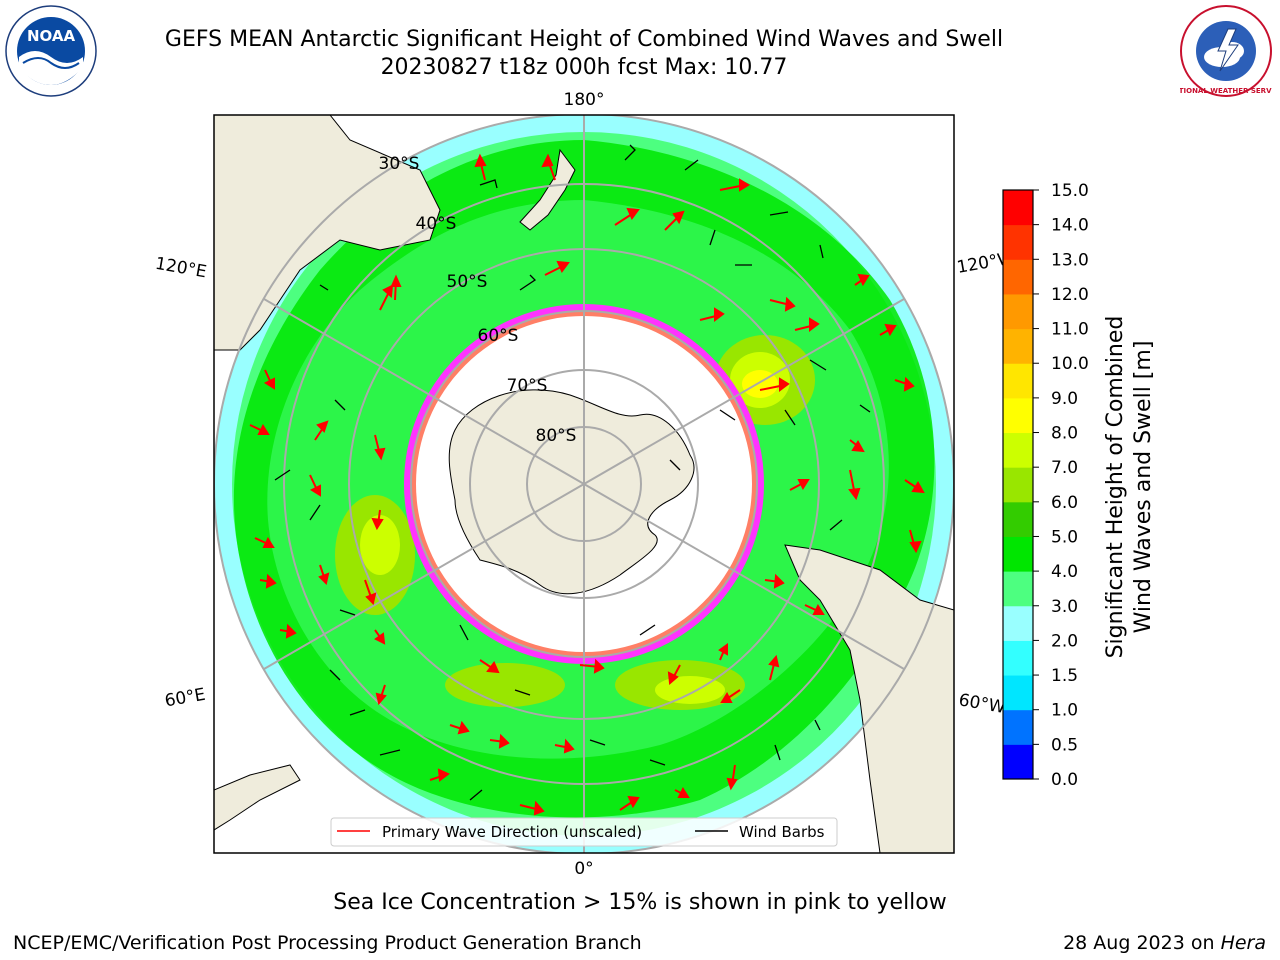 The height and width of the screenshot is (960, 1280). I want to click on colorbar-tick-label: 14.0, so click(1070, 226).